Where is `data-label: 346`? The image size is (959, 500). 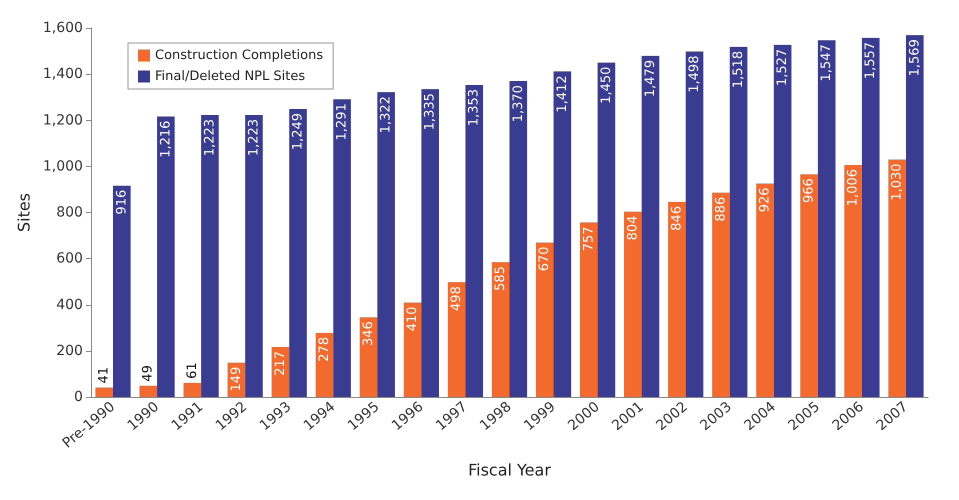 data-label: 346 is located at coordinates (368, 333).